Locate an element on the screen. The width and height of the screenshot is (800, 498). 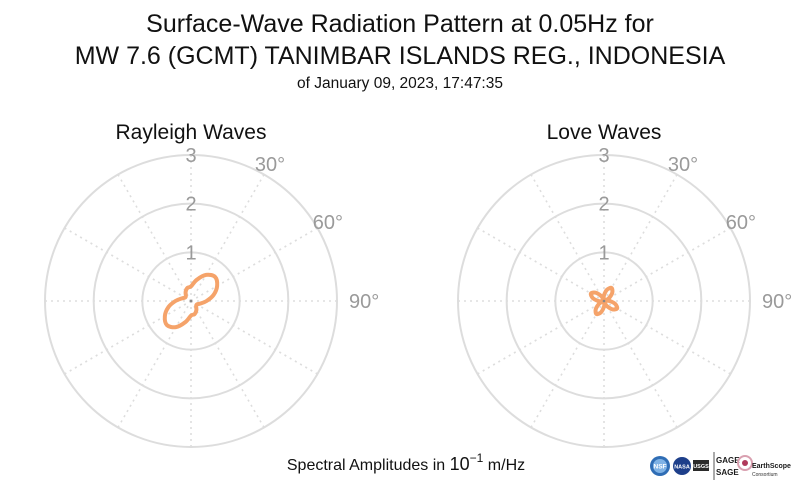
amplitude-caption: Spectral Amplitudes in 10−1 m/Hz is located at coordinates (406, 462).